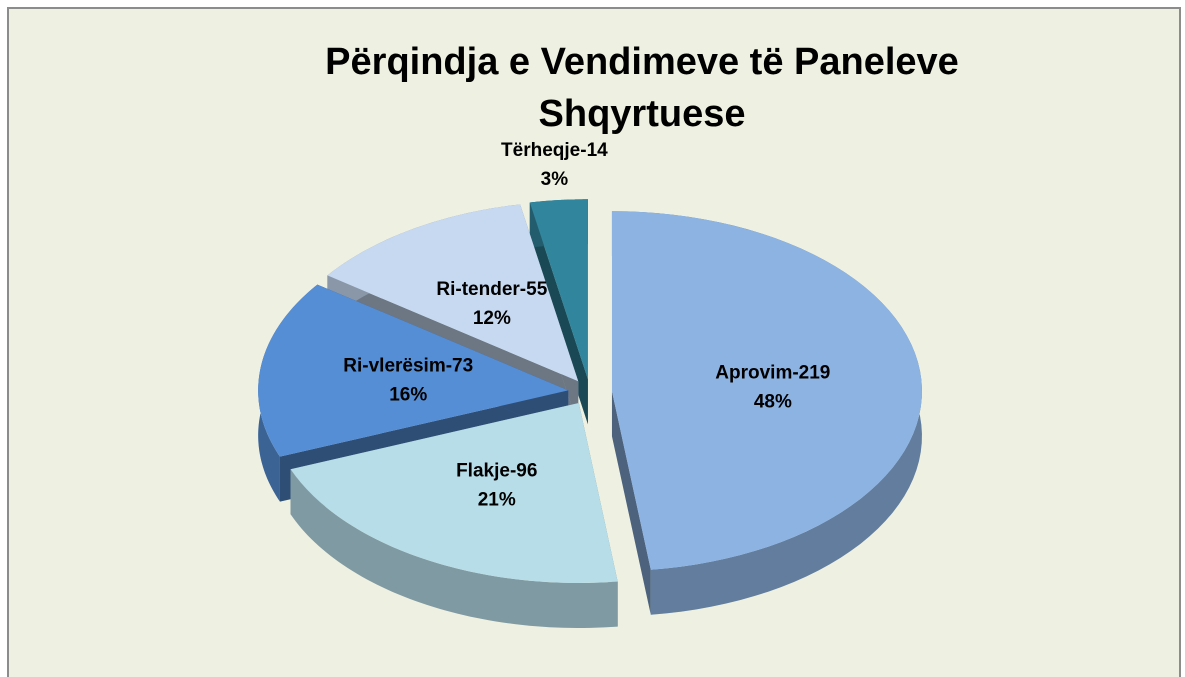 The height and width of the screenshot is (677, 1185). Describe the element at coordinates (497, 500) in the screenshot. I see `slice-value-label: 21%` at that location.